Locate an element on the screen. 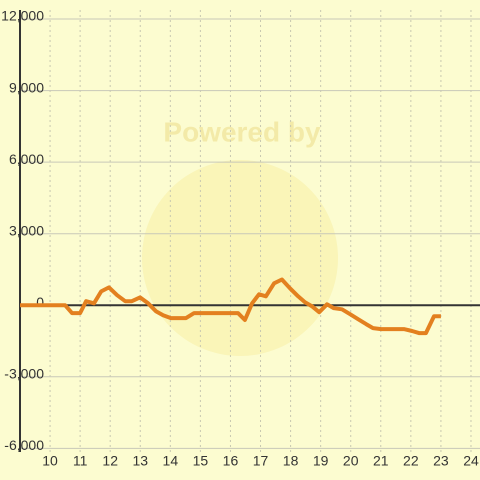 The width and height of the screenshot is (480, 480). y-tick-label: 6,000 is located at coordinates (26, 159).